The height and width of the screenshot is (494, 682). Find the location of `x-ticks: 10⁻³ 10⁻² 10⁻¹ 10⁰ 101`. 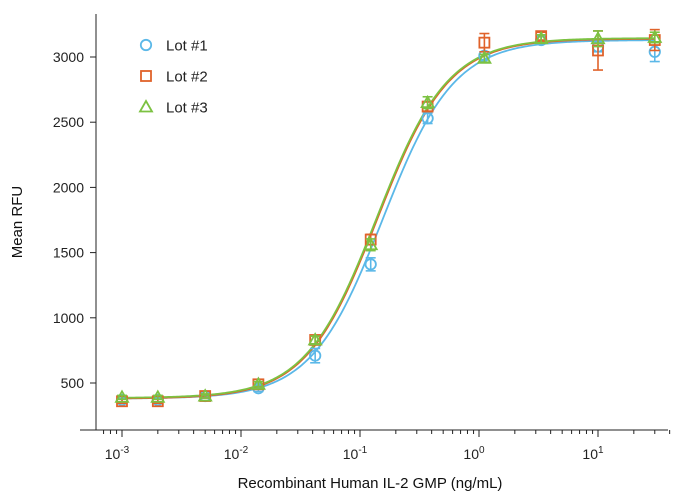

x-ticks: 10⁻³ 10⁻² 10⁻¹ 10⁰ 101 is located at coordinates (387, 446).